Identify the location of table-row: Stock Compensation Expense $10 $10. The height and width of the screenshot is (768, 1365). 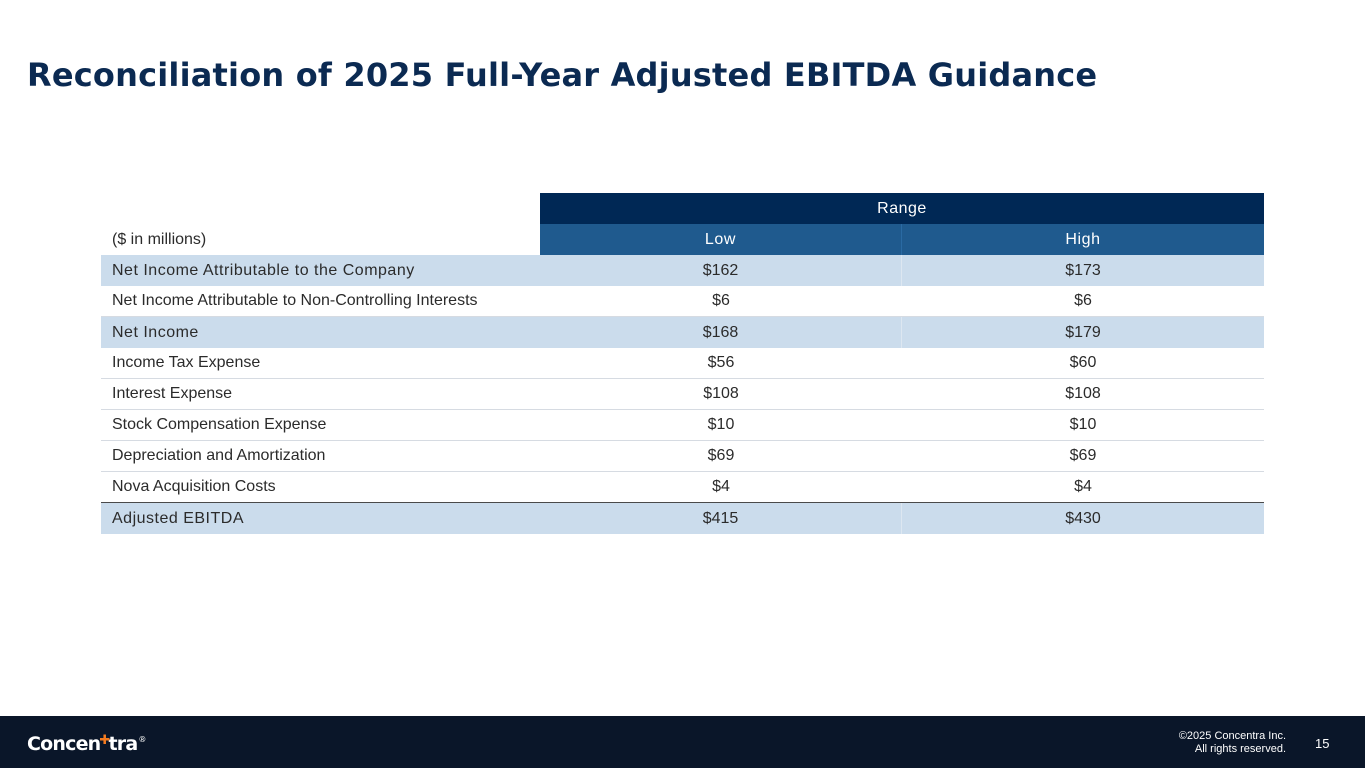
(682, 425).